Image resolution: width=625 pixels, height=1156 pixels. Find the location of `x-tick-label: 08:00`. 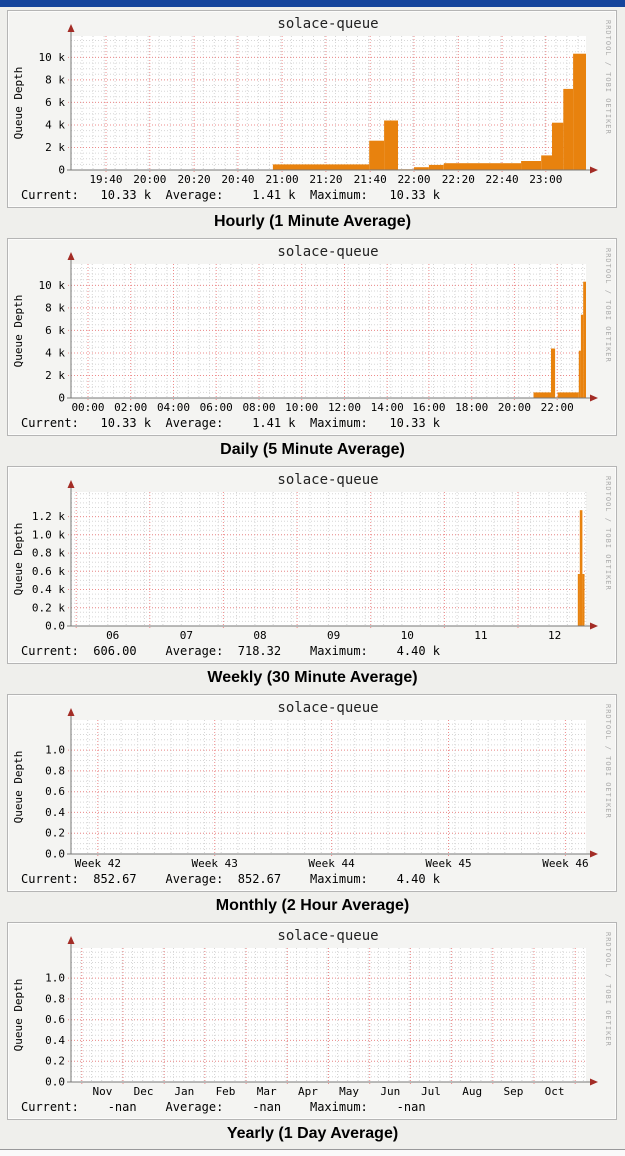

x-tick-label: 08:00 is located at coordinates (258, 407).